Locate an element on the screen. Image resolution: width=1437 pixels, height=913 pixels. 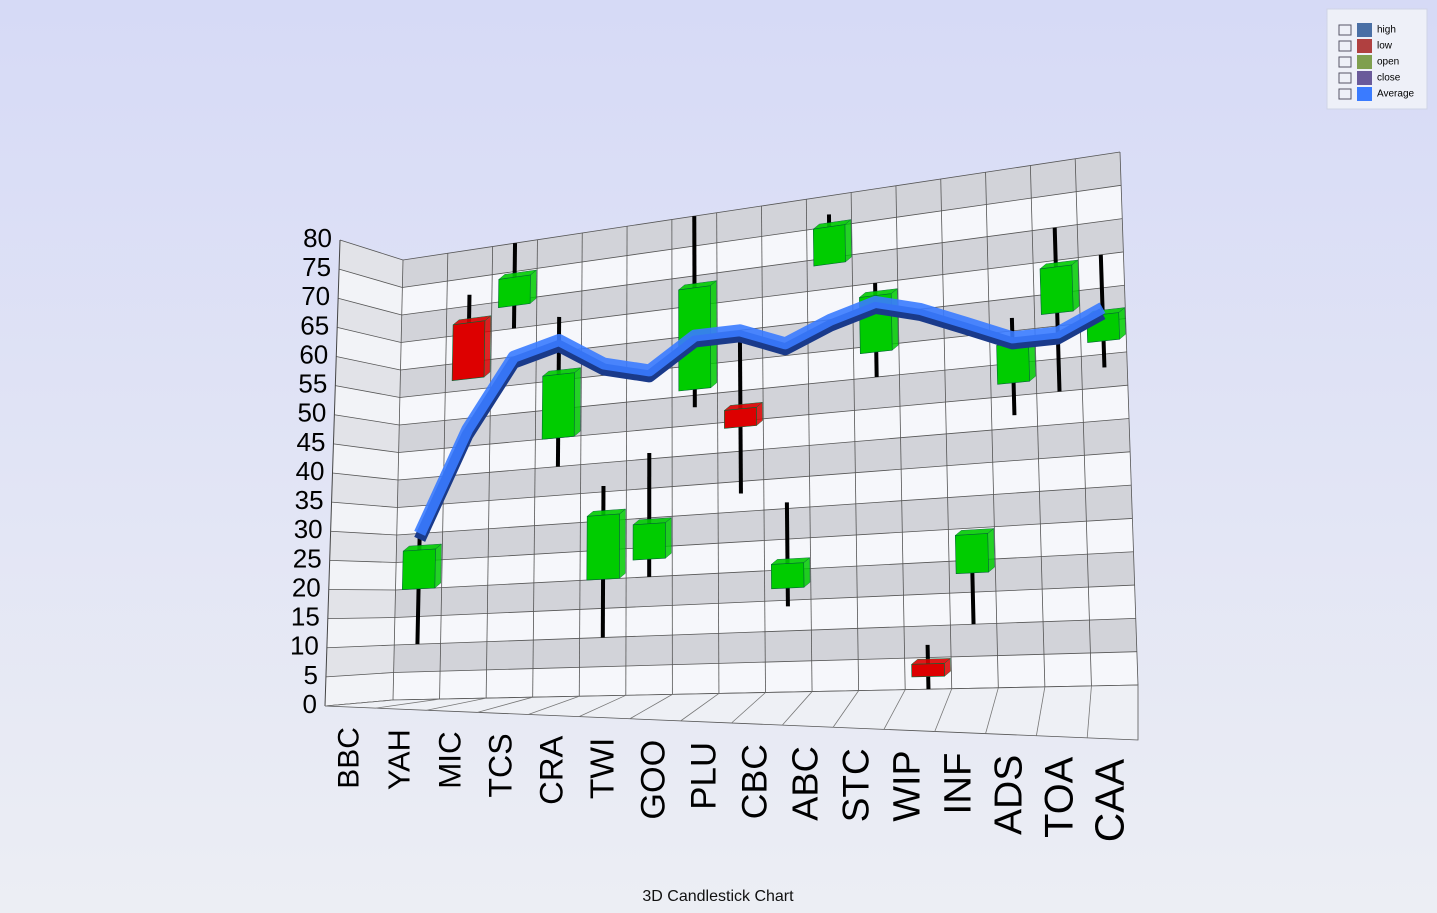
y-tick-label: 5 is located at coordinates (310, 675).